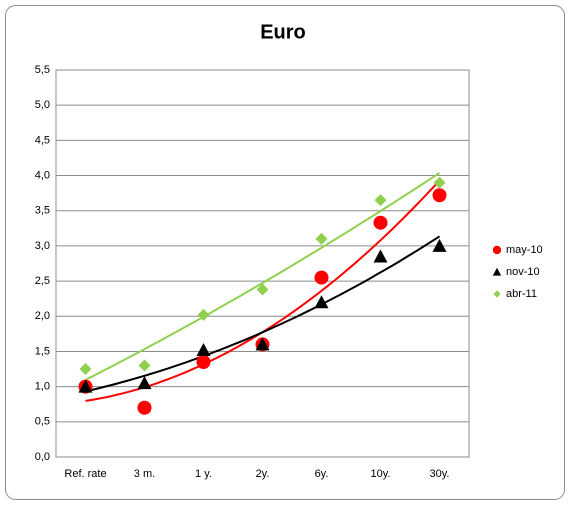 Image resolution: width=570 pixels, height=511 pixels. Describe the element at coordinates (144, 474) in the screenshot. I see `x-tick-label: 3 m.` at that location.